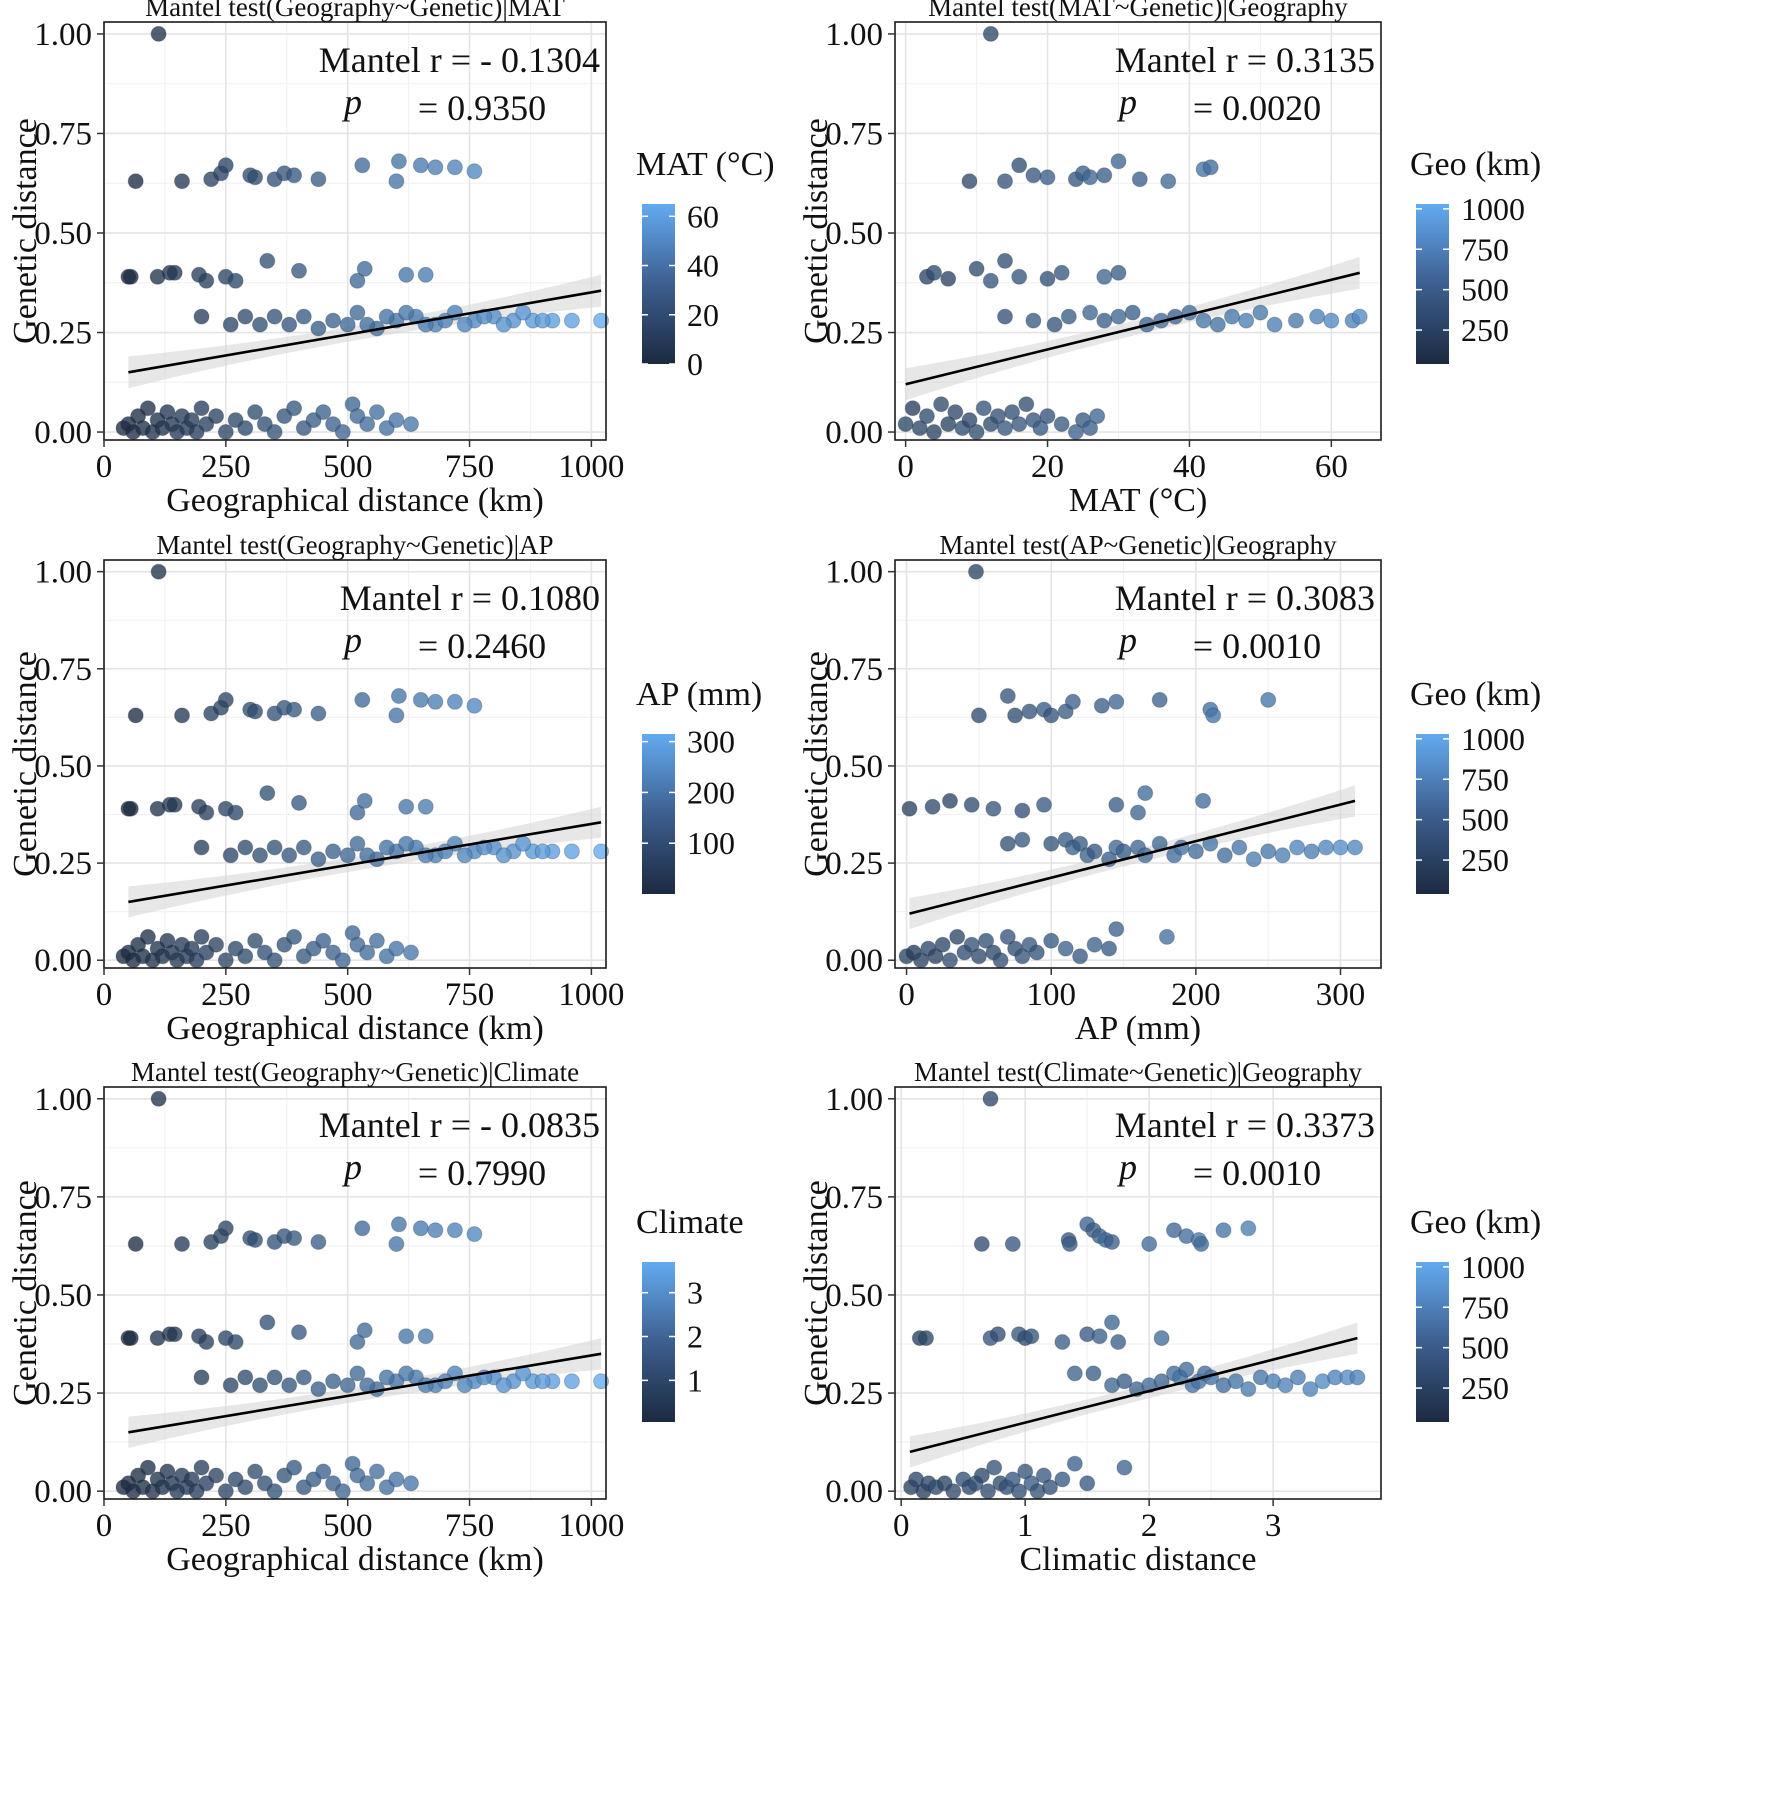 The height and width of the screenshot is (1801, 1772). I want to click on p-value-annotation: = 0.7990, so click(482, 1173).